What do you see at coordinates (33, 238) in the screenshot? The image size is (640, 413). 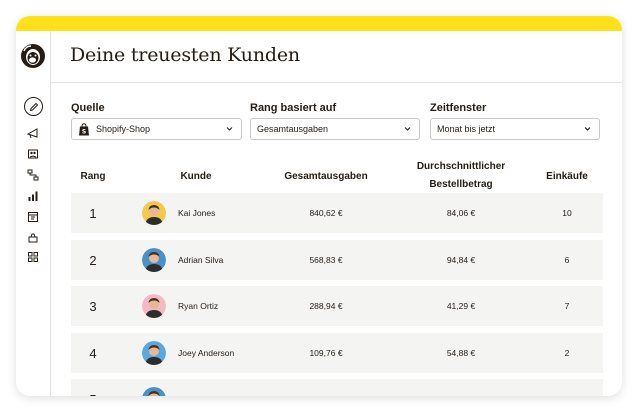 I see `content-icon` at bounding box center [33, 238].